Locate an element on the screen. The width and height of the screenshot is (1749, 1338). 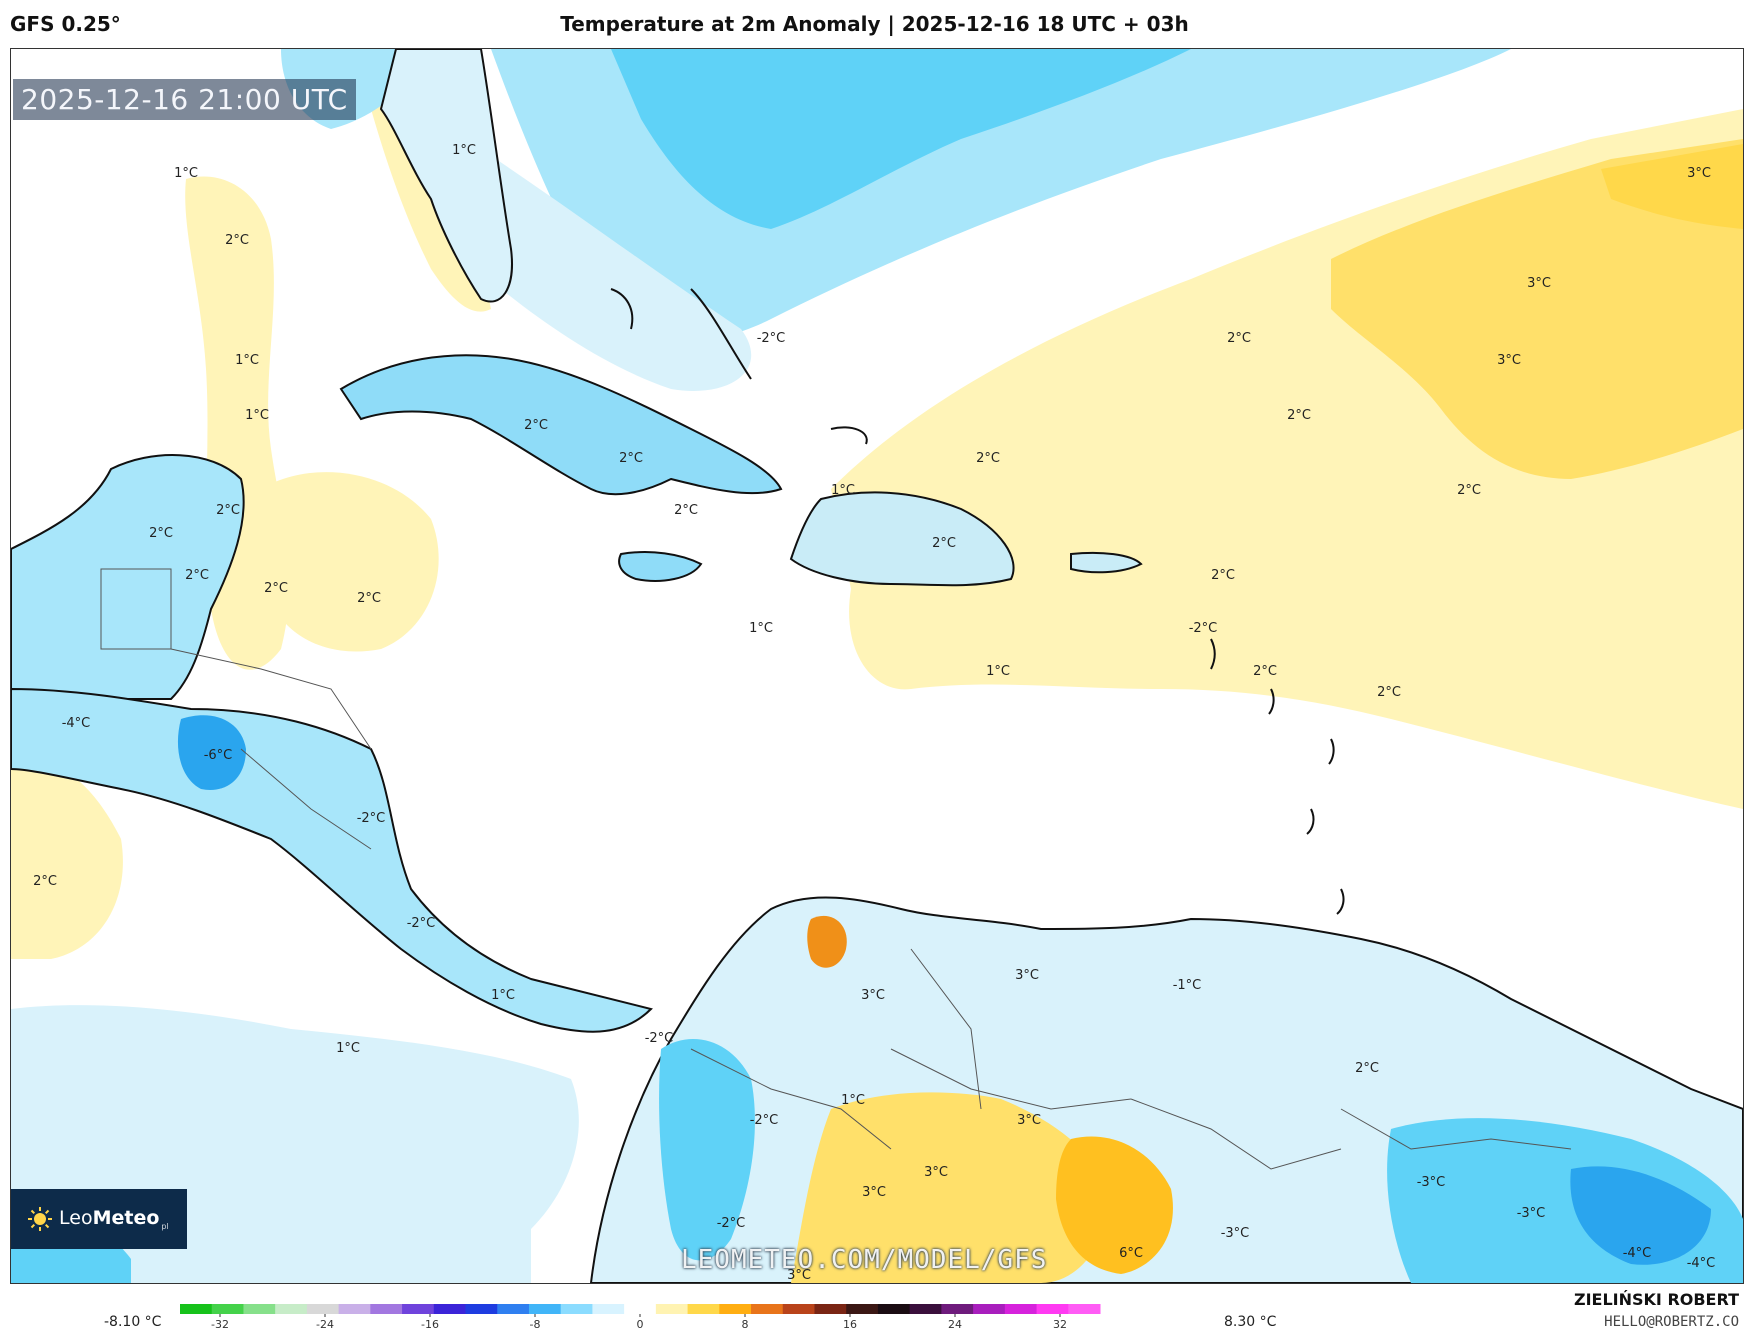
land-hispaniola is located at coordinates (902, 539).